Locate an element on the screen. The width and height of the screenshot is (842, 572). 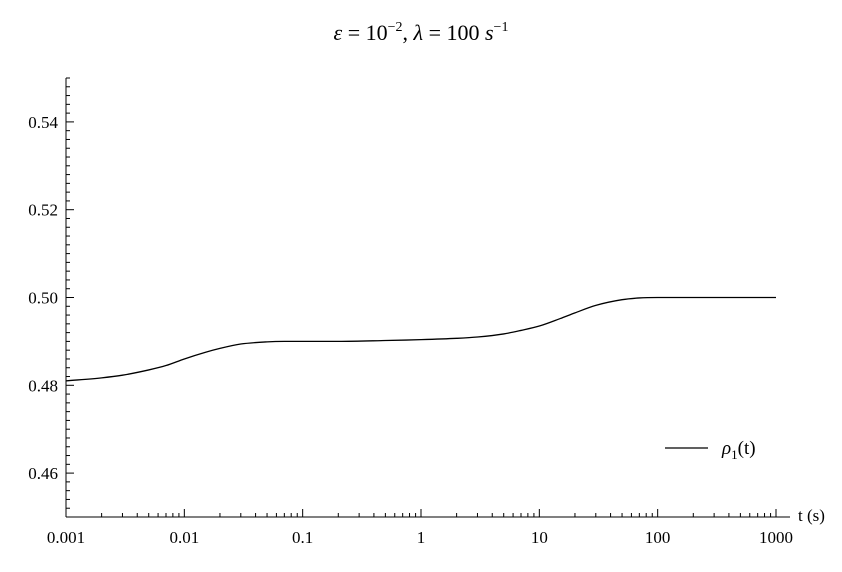
legend-rho: ρ is located at coordinates (726, 448).